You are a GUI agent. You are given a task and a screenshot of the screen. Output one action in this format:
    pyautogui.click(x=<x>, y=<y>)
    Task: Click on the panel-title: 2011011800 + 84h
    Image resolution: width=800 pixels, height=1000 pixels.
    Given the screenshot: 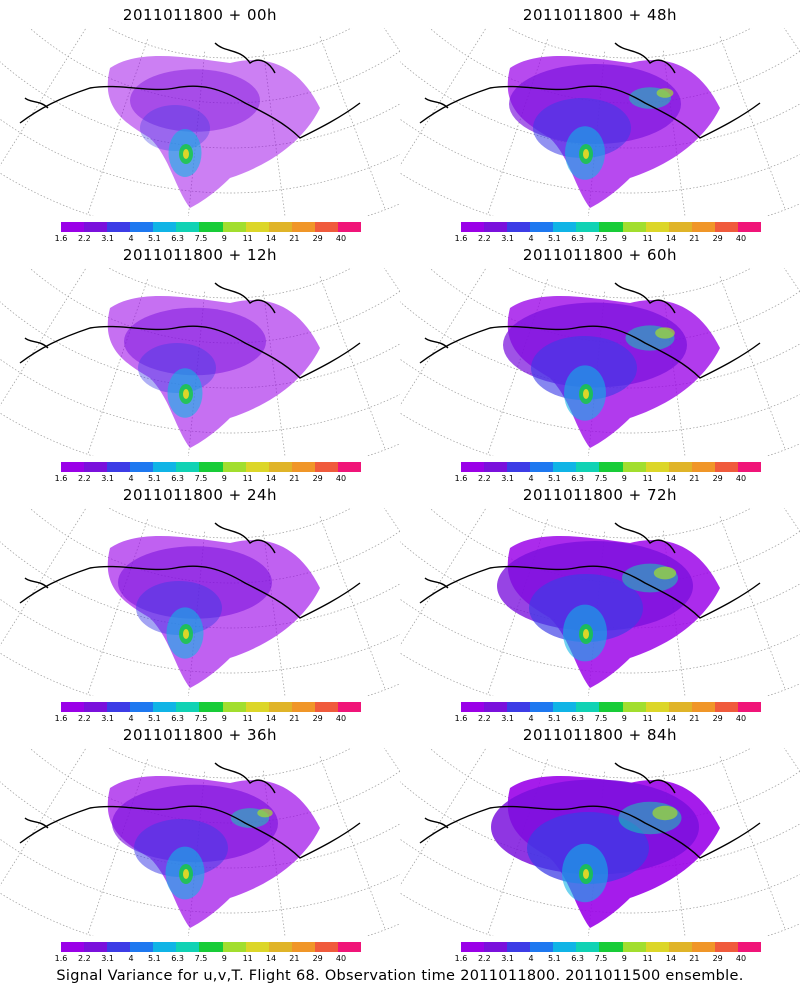 What is the action you would take?
    pyautogui.click(x=600, y=735)
    